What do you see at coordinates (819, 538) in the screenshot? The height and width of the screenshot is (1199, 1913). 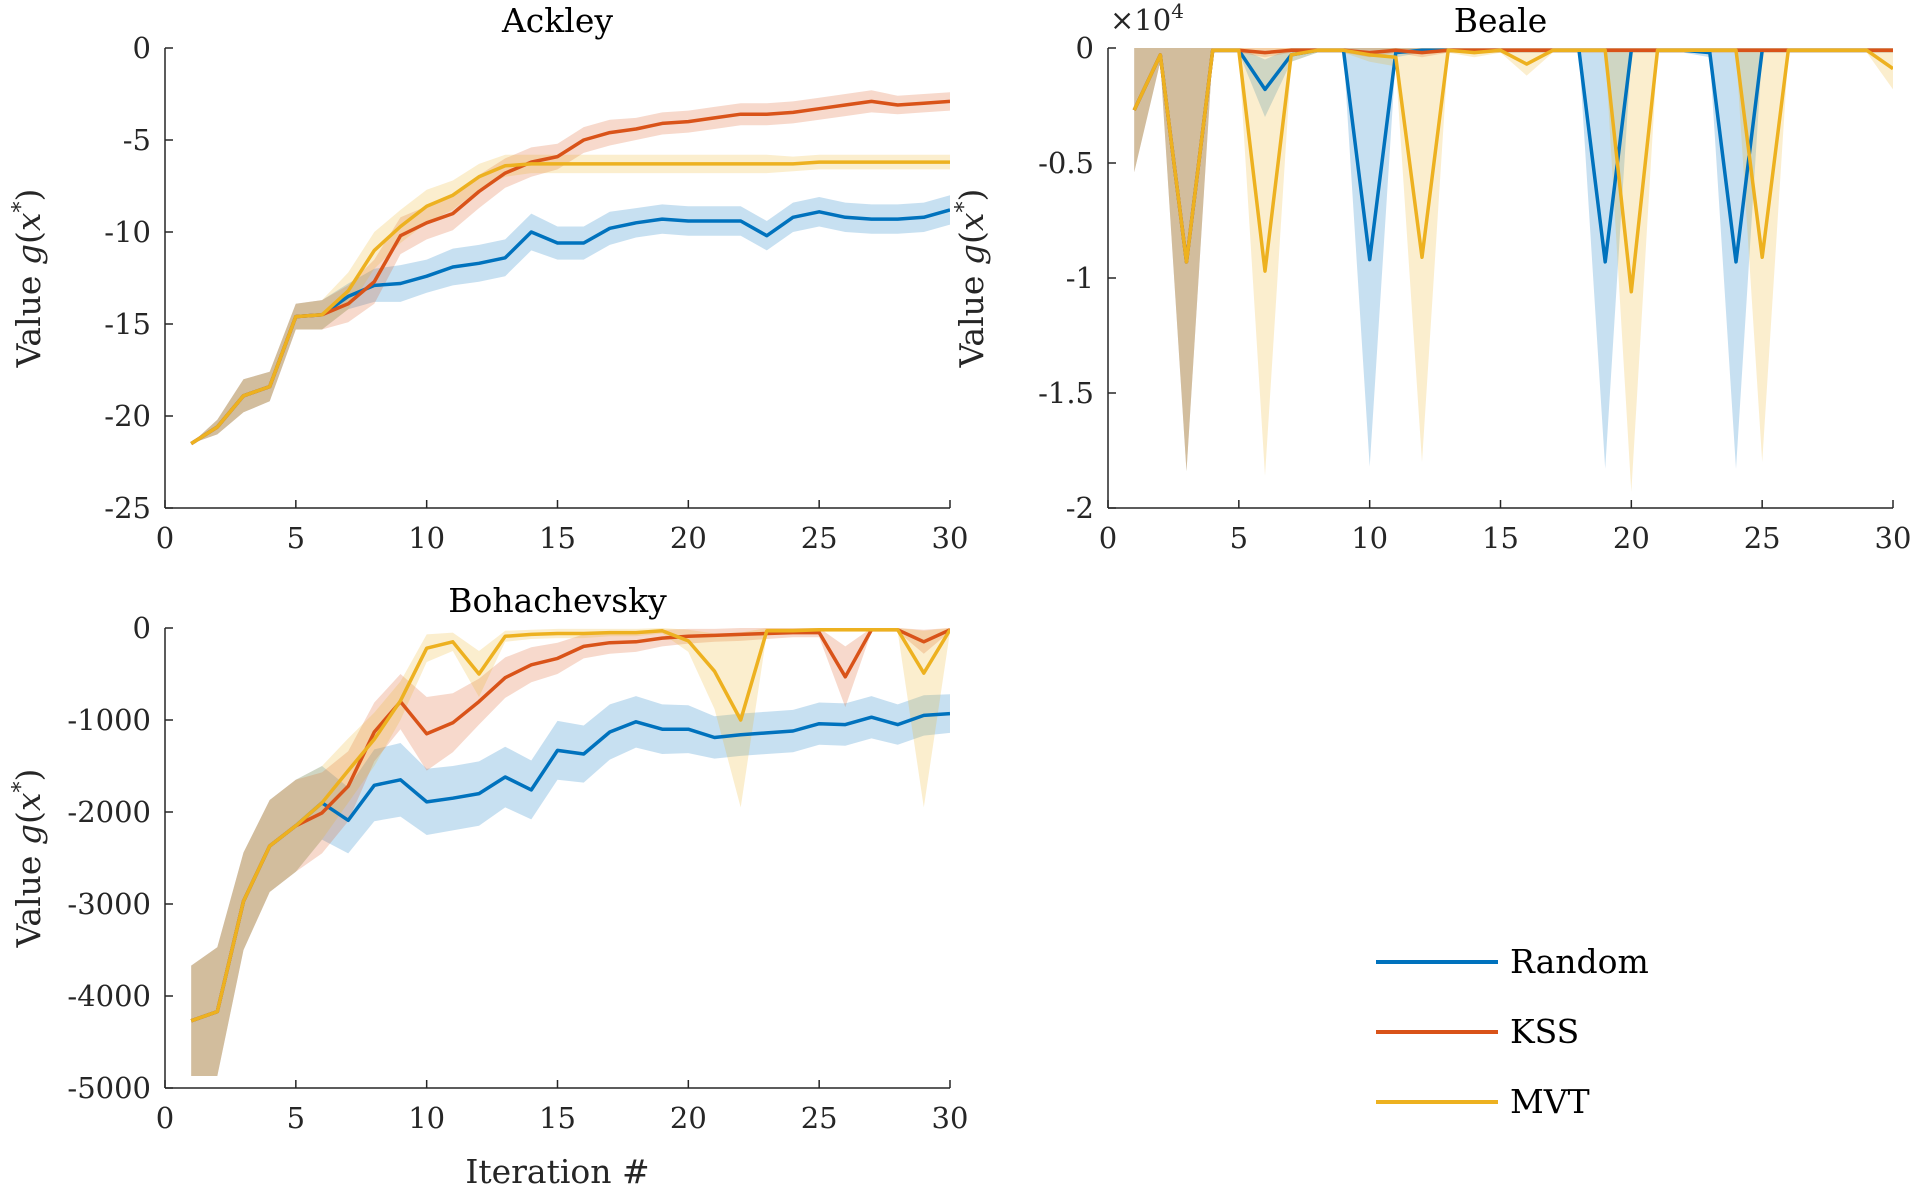 I see `ackley-x-tick-label: 25` at bounding box center [819, 538].